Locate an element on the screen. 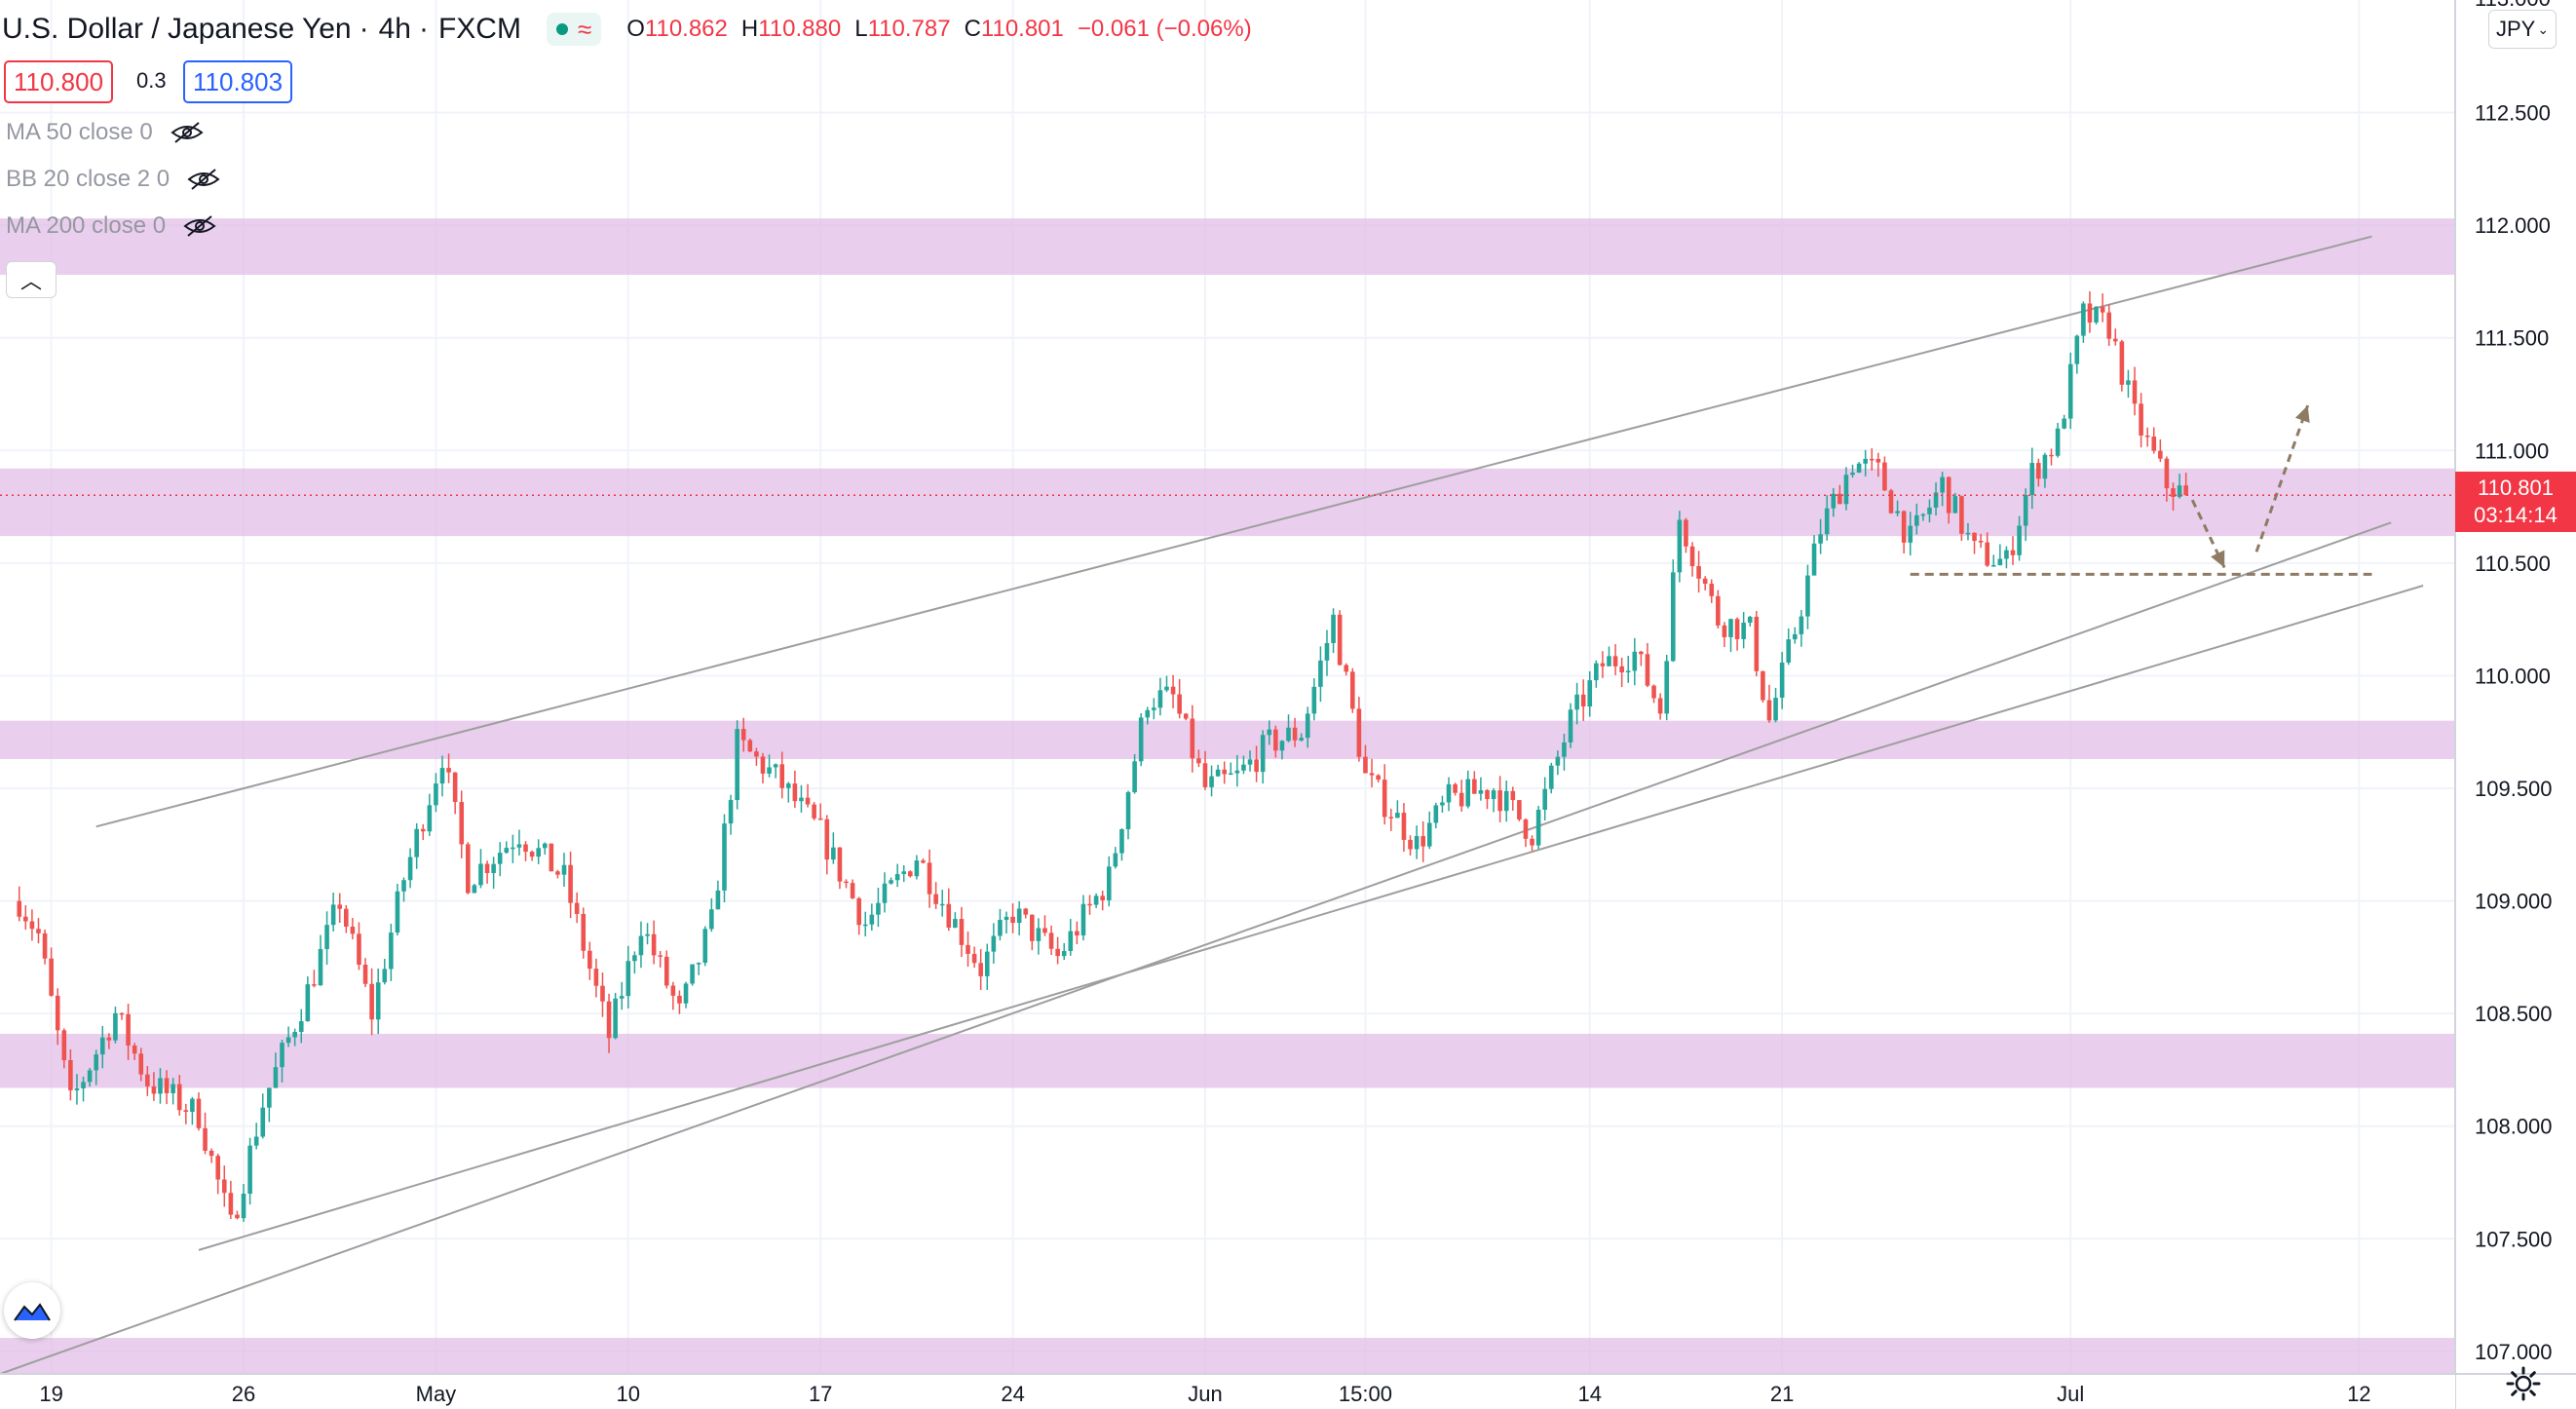 This screenshot has width=2576, height=1409. currency-button: JPY ⌄ is located at coordinates (2522, 29).